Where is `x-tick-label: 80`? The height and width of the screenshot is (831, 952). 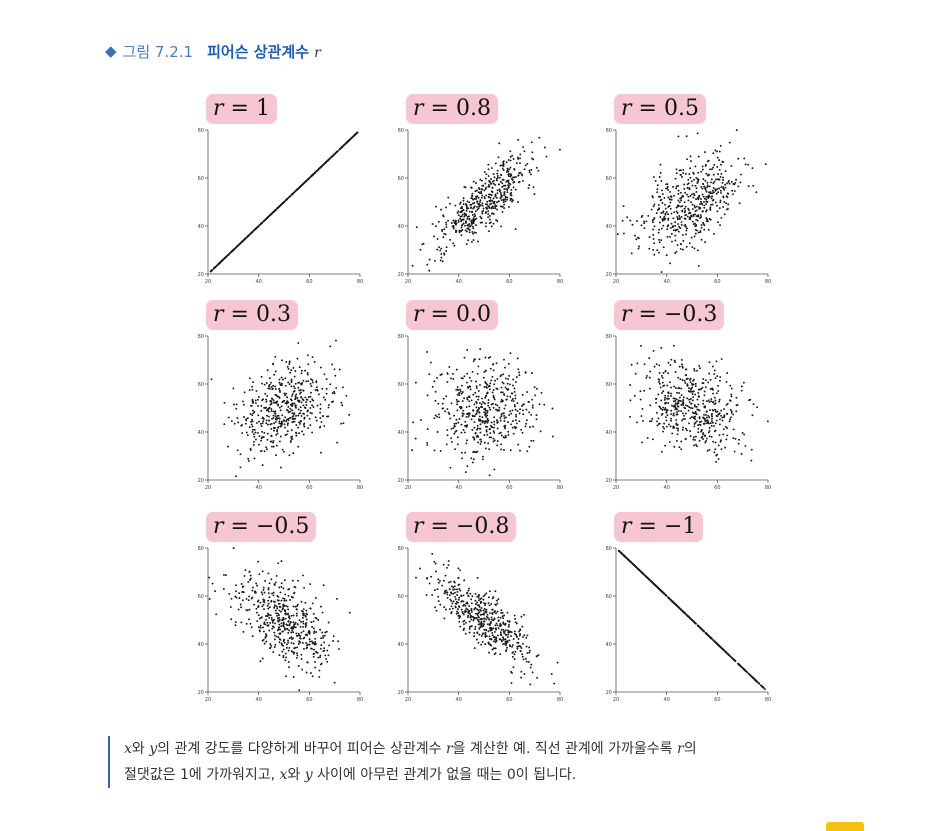
x-tick-label: 80 is located at coordinates (768, 700).